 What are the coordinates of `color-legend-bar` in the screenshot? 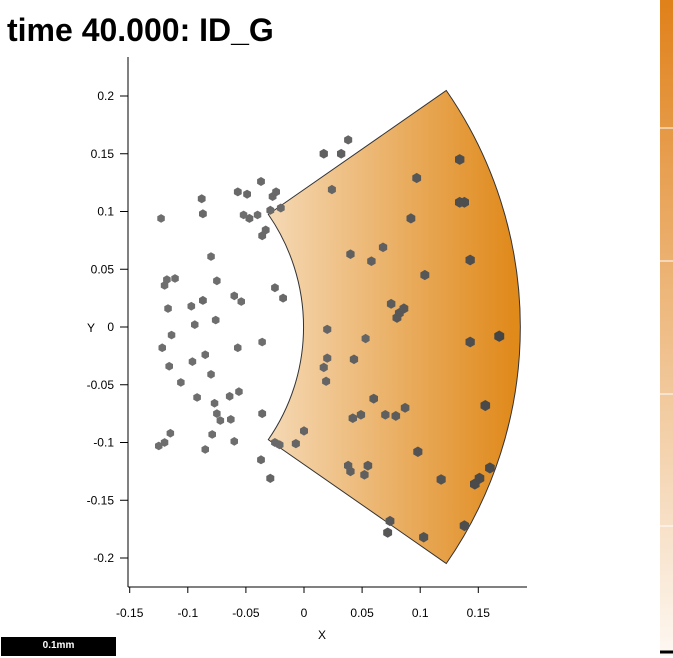 It's located at (666, 328).